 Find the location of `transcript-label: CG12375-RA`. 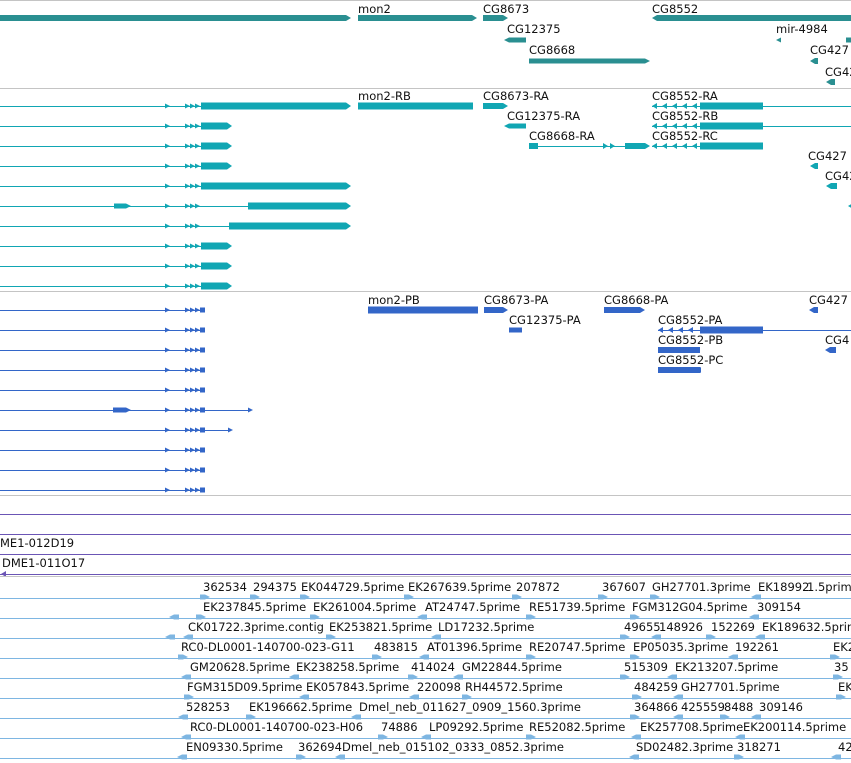

transcript-label: CG12375-RA is located at coordinates (544, 116).